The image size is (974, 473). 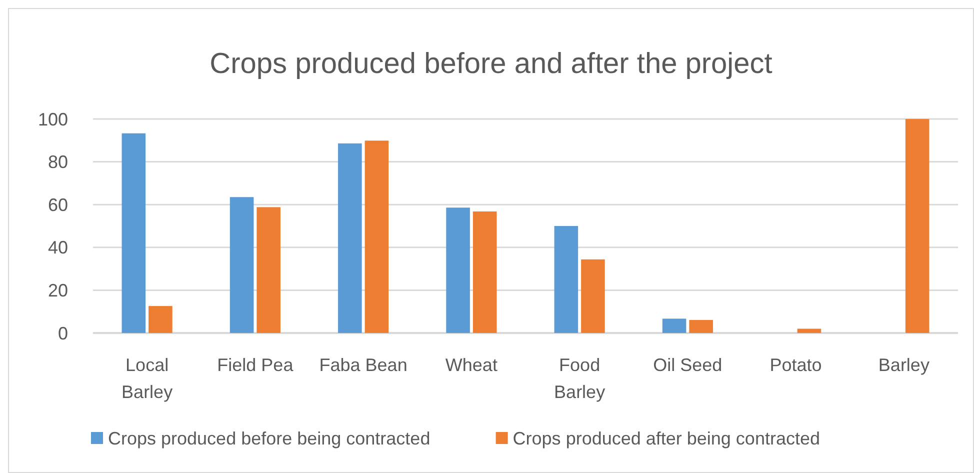 What do you see at coordinates (147, 378) in the screenshot?
I see `x-tick-label: Local Barley` at bounding box center [147, 378].